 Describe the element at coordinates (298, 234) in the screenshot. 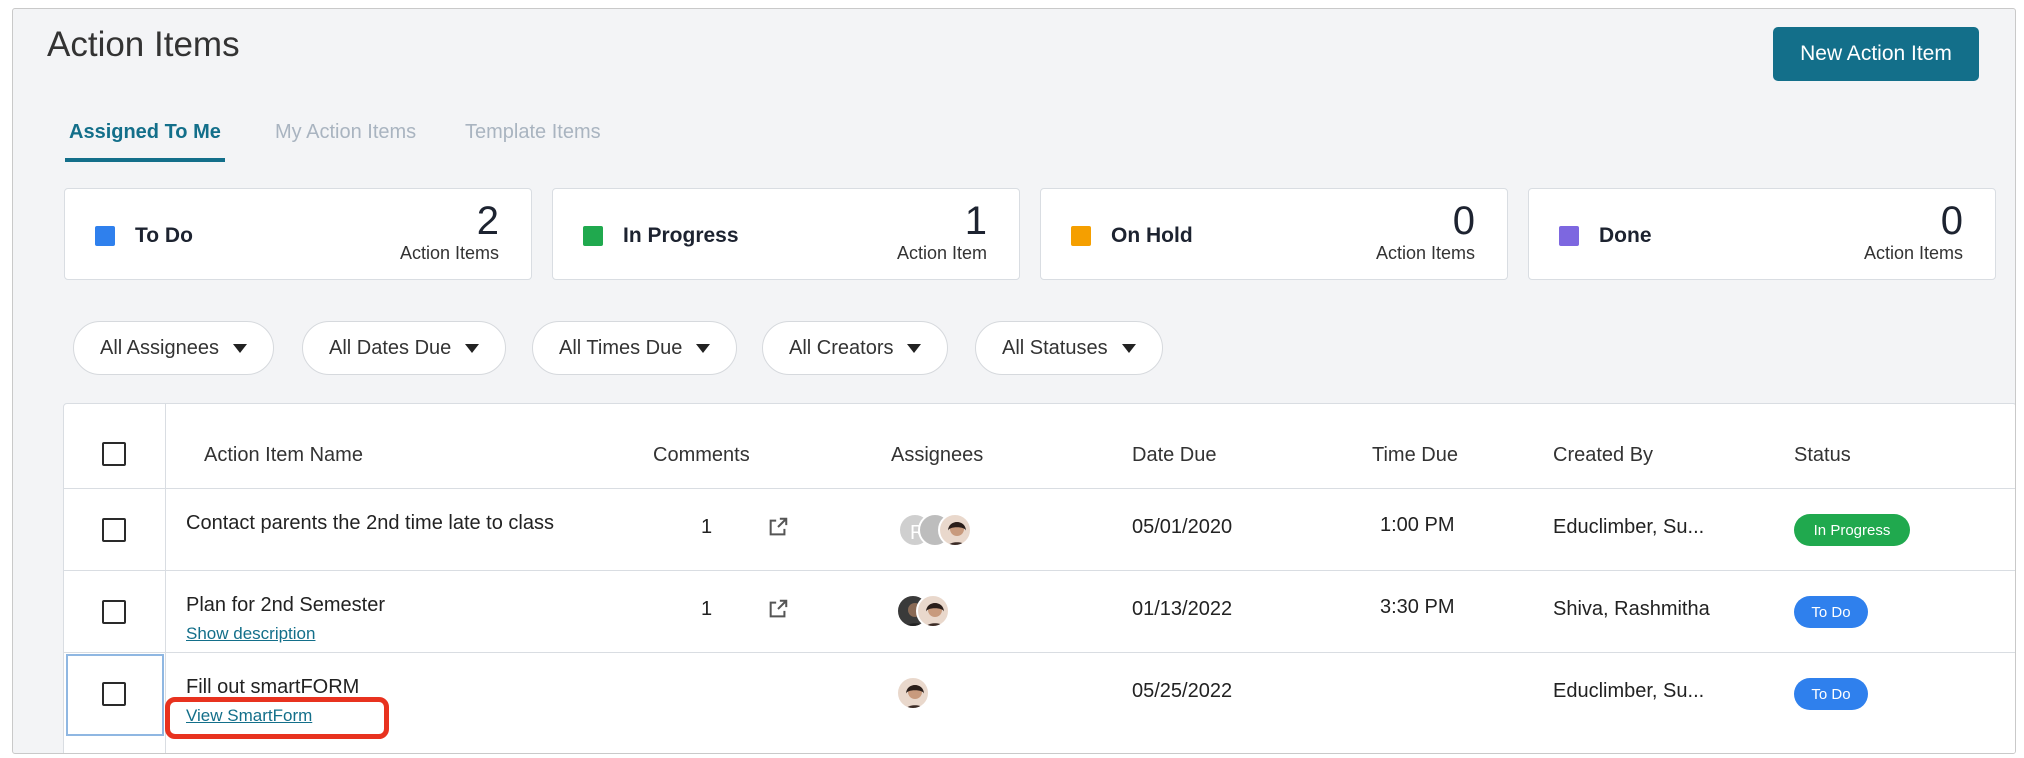

I see `status-card-todo: To Do 2 Action Items` at that location.